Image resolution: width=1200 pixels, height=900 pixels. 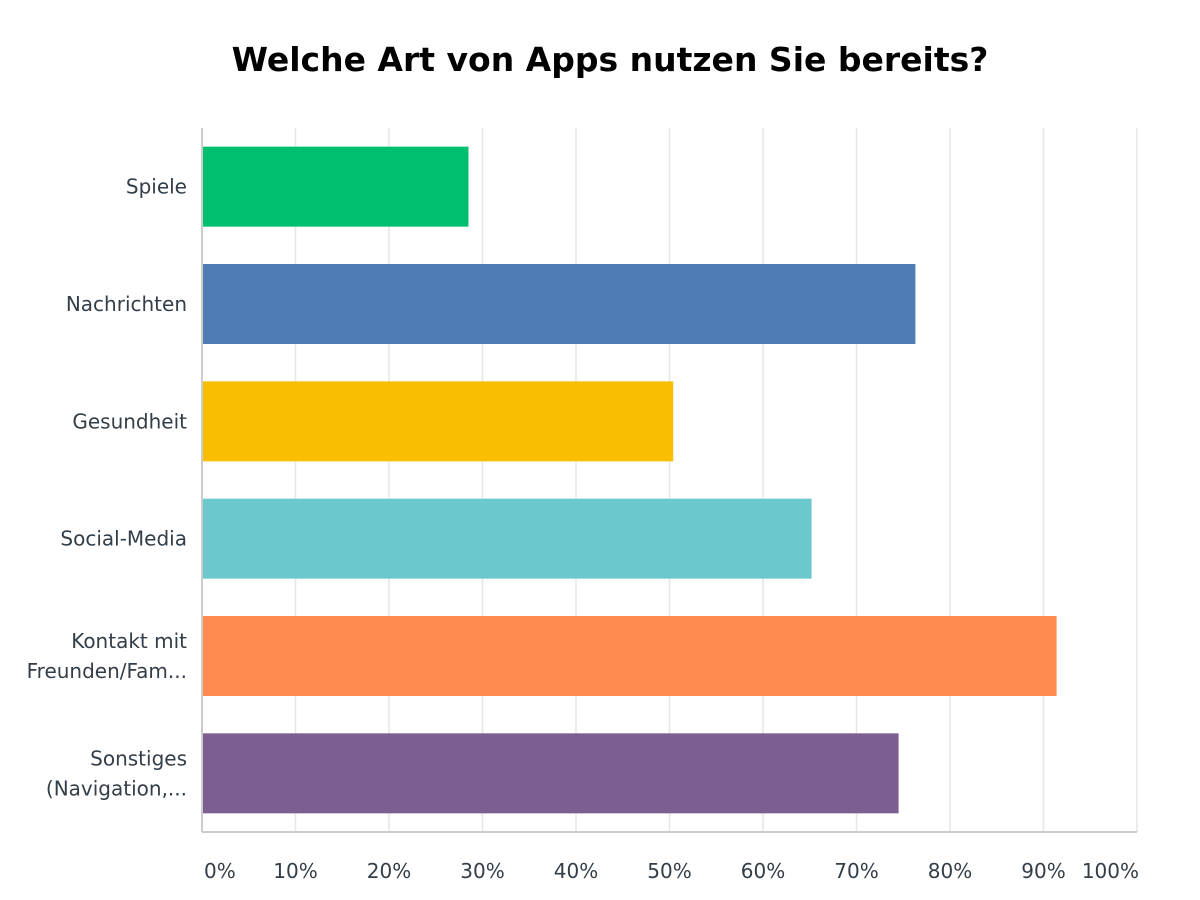 What do you see at coordinates (482, 871) in the screenshot?
I see `x-tick-label-30: 30%` at bounding box center [482, 871].